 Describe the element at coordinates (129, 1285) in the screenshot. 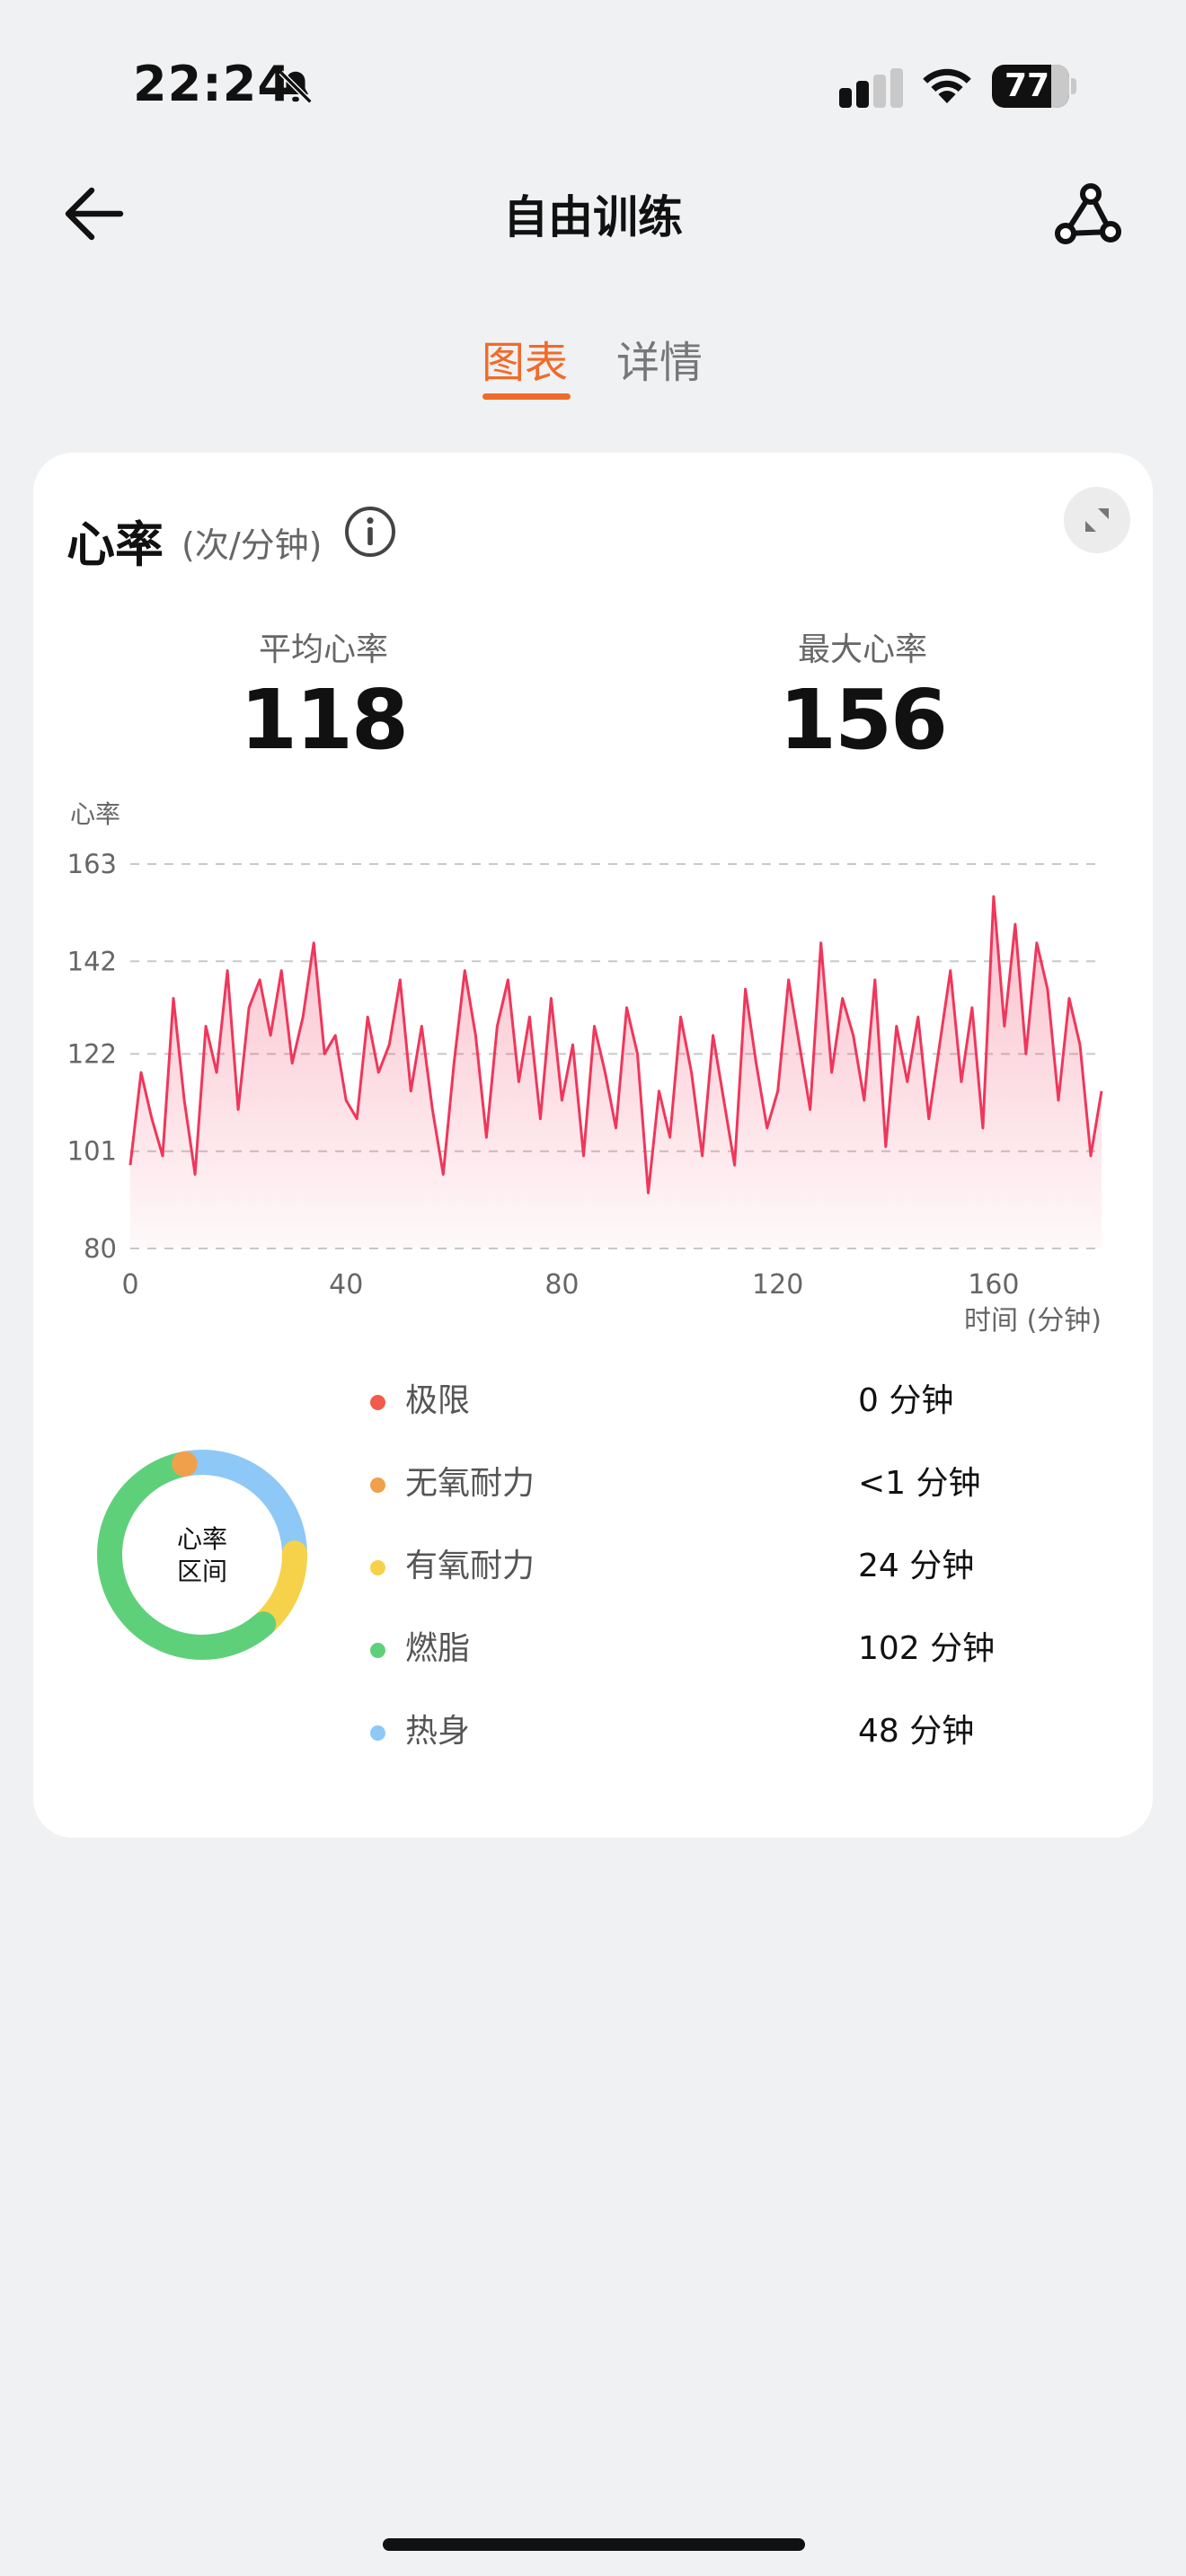

I see `x-tick-label: 0` at that location.